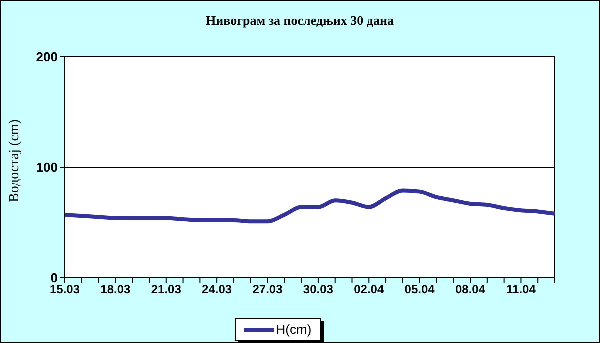  I want to click on x-tick-label: 27.03, so click(268, 289).